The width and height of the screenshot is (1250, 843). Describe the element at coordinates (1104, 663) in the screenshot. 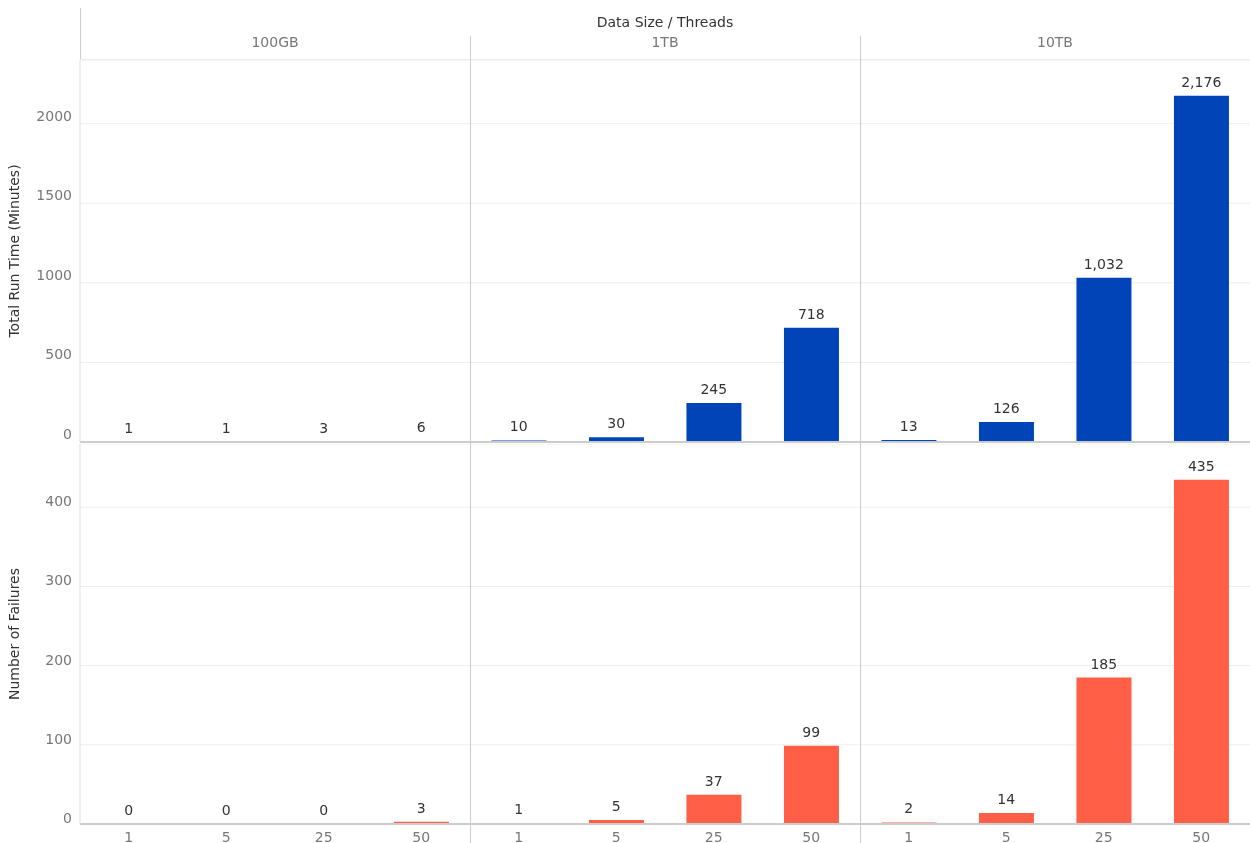

I see `data-label: 185` at that location.